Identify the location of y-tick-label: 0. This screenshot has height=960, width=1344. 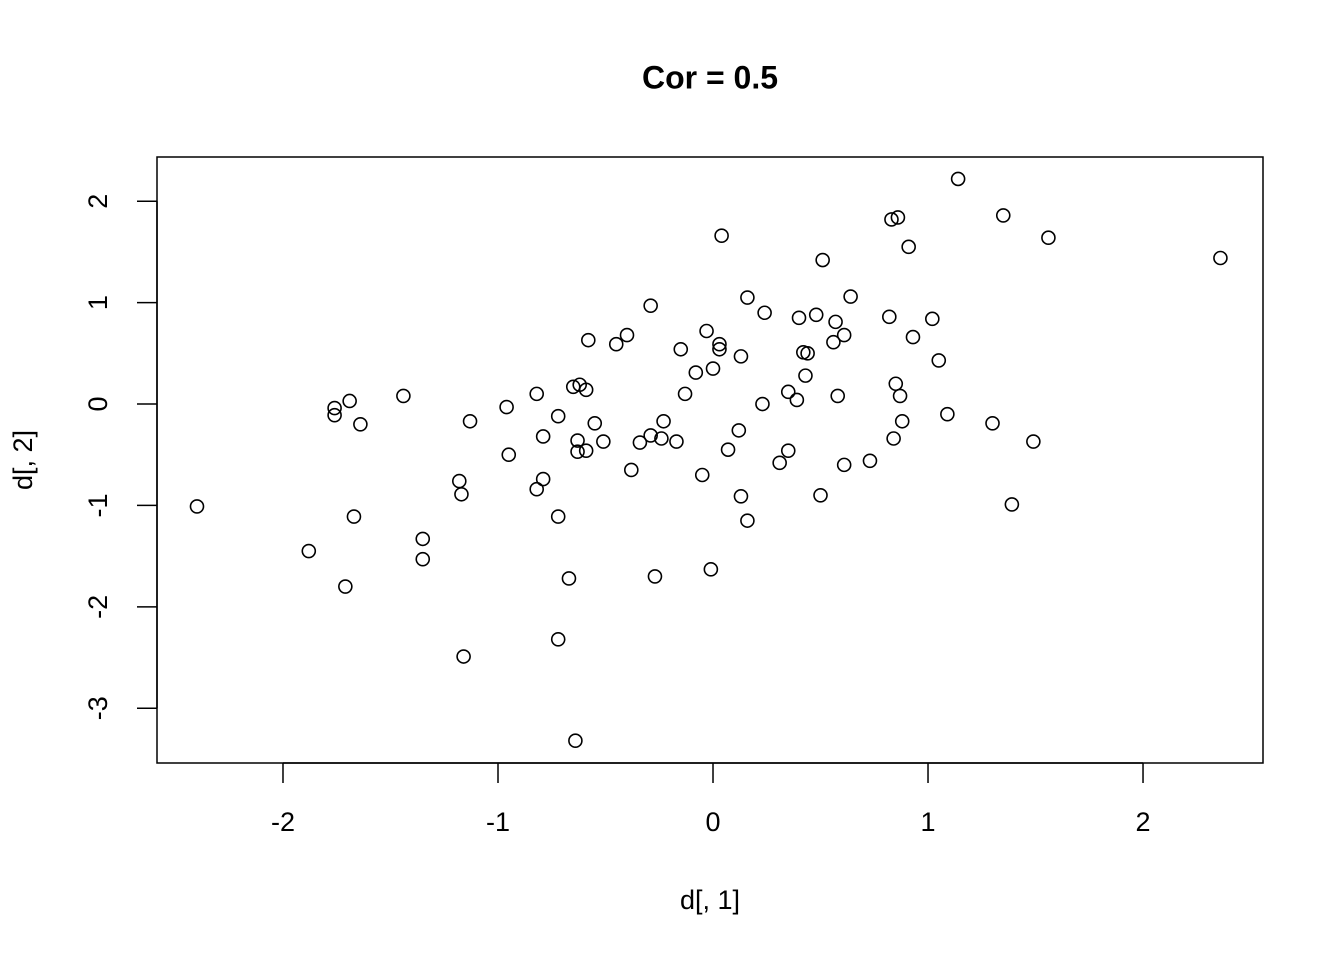
(98, 404).